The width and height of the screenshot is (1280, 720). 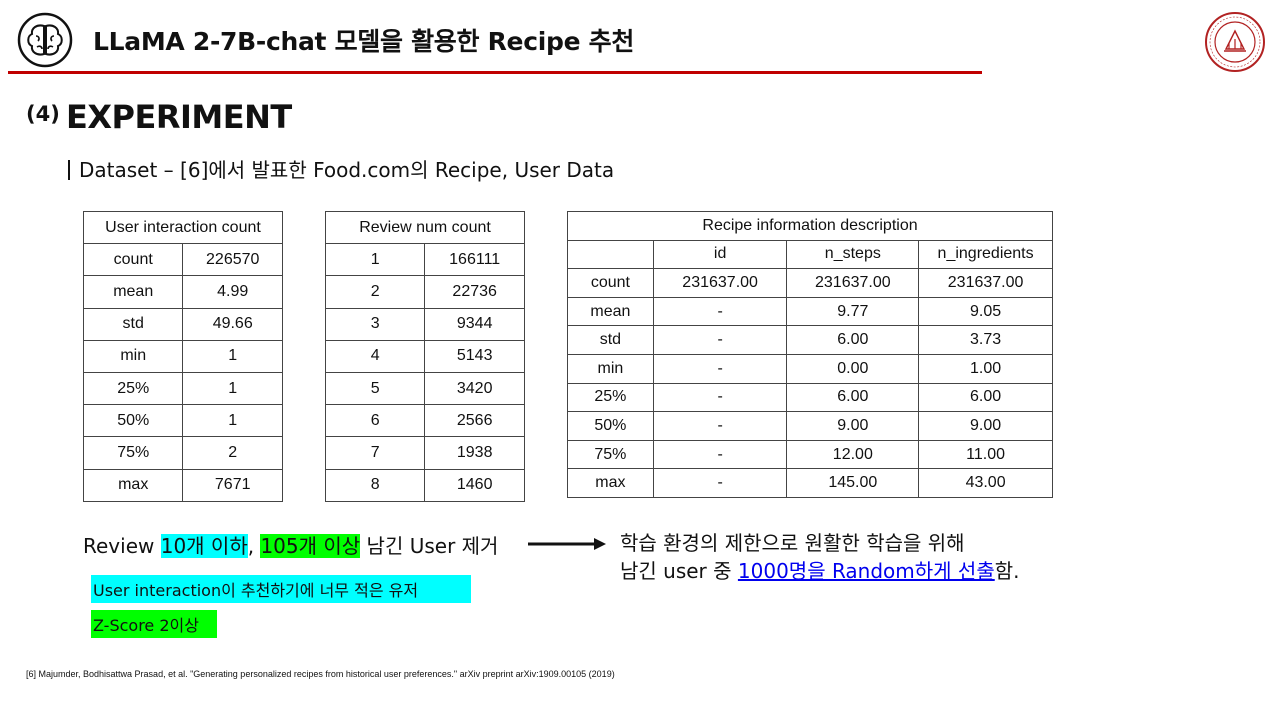 I want to click on table-column-headers: id n_steps n_ingredients, so click(x=810, y=254).